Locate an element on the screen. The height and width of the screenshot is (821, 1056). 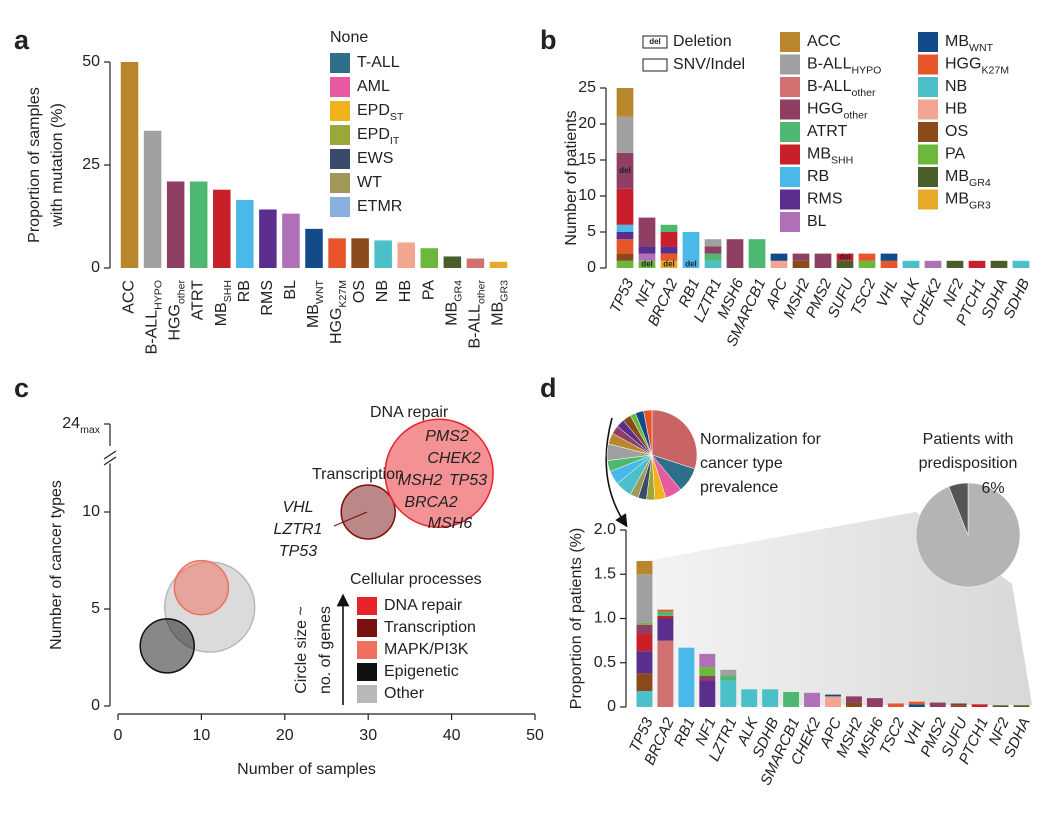
pie-title: cancer type is located at coordinates (741, 463).